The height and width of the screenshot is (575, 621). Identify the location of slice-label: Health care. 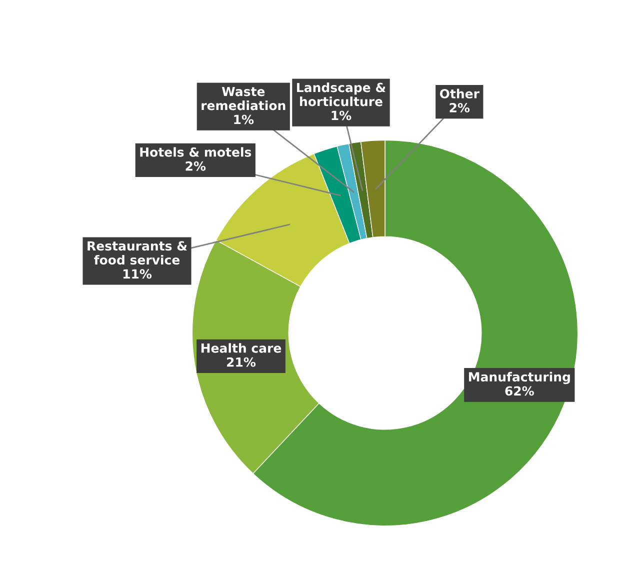
(241, 348).